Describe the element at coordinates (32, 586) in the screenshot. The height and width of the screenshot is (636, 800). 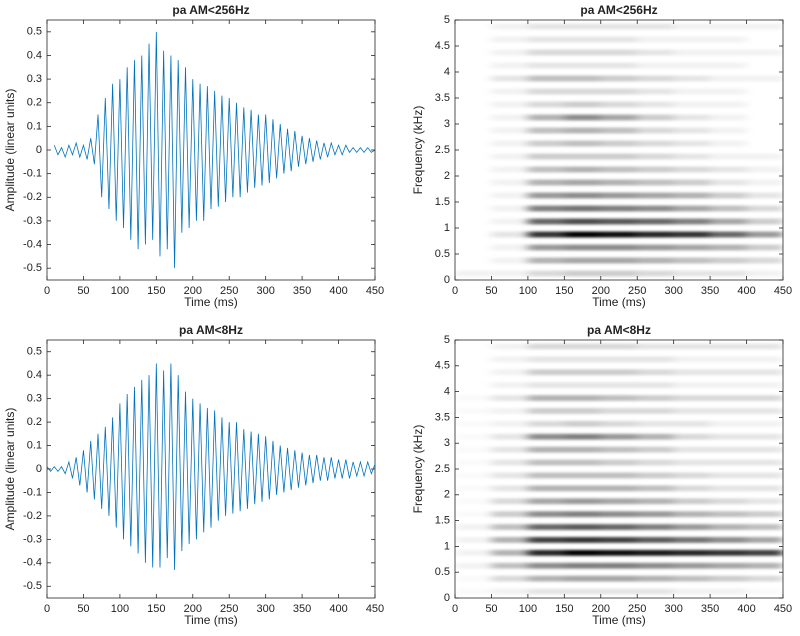
I see `y-tick-label: -0.5` at that location.